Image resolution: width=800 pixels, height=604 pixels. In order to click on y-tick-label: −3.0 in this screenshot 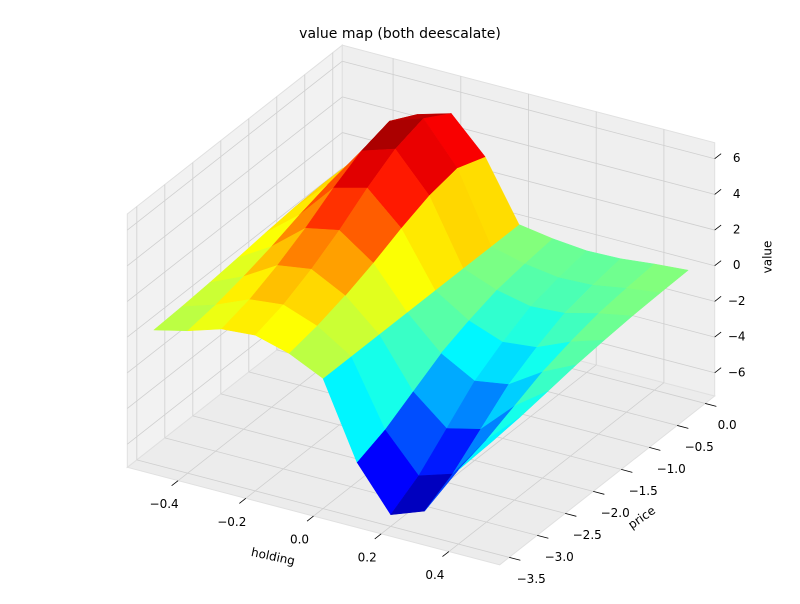, I will do `click(559, 557)`.